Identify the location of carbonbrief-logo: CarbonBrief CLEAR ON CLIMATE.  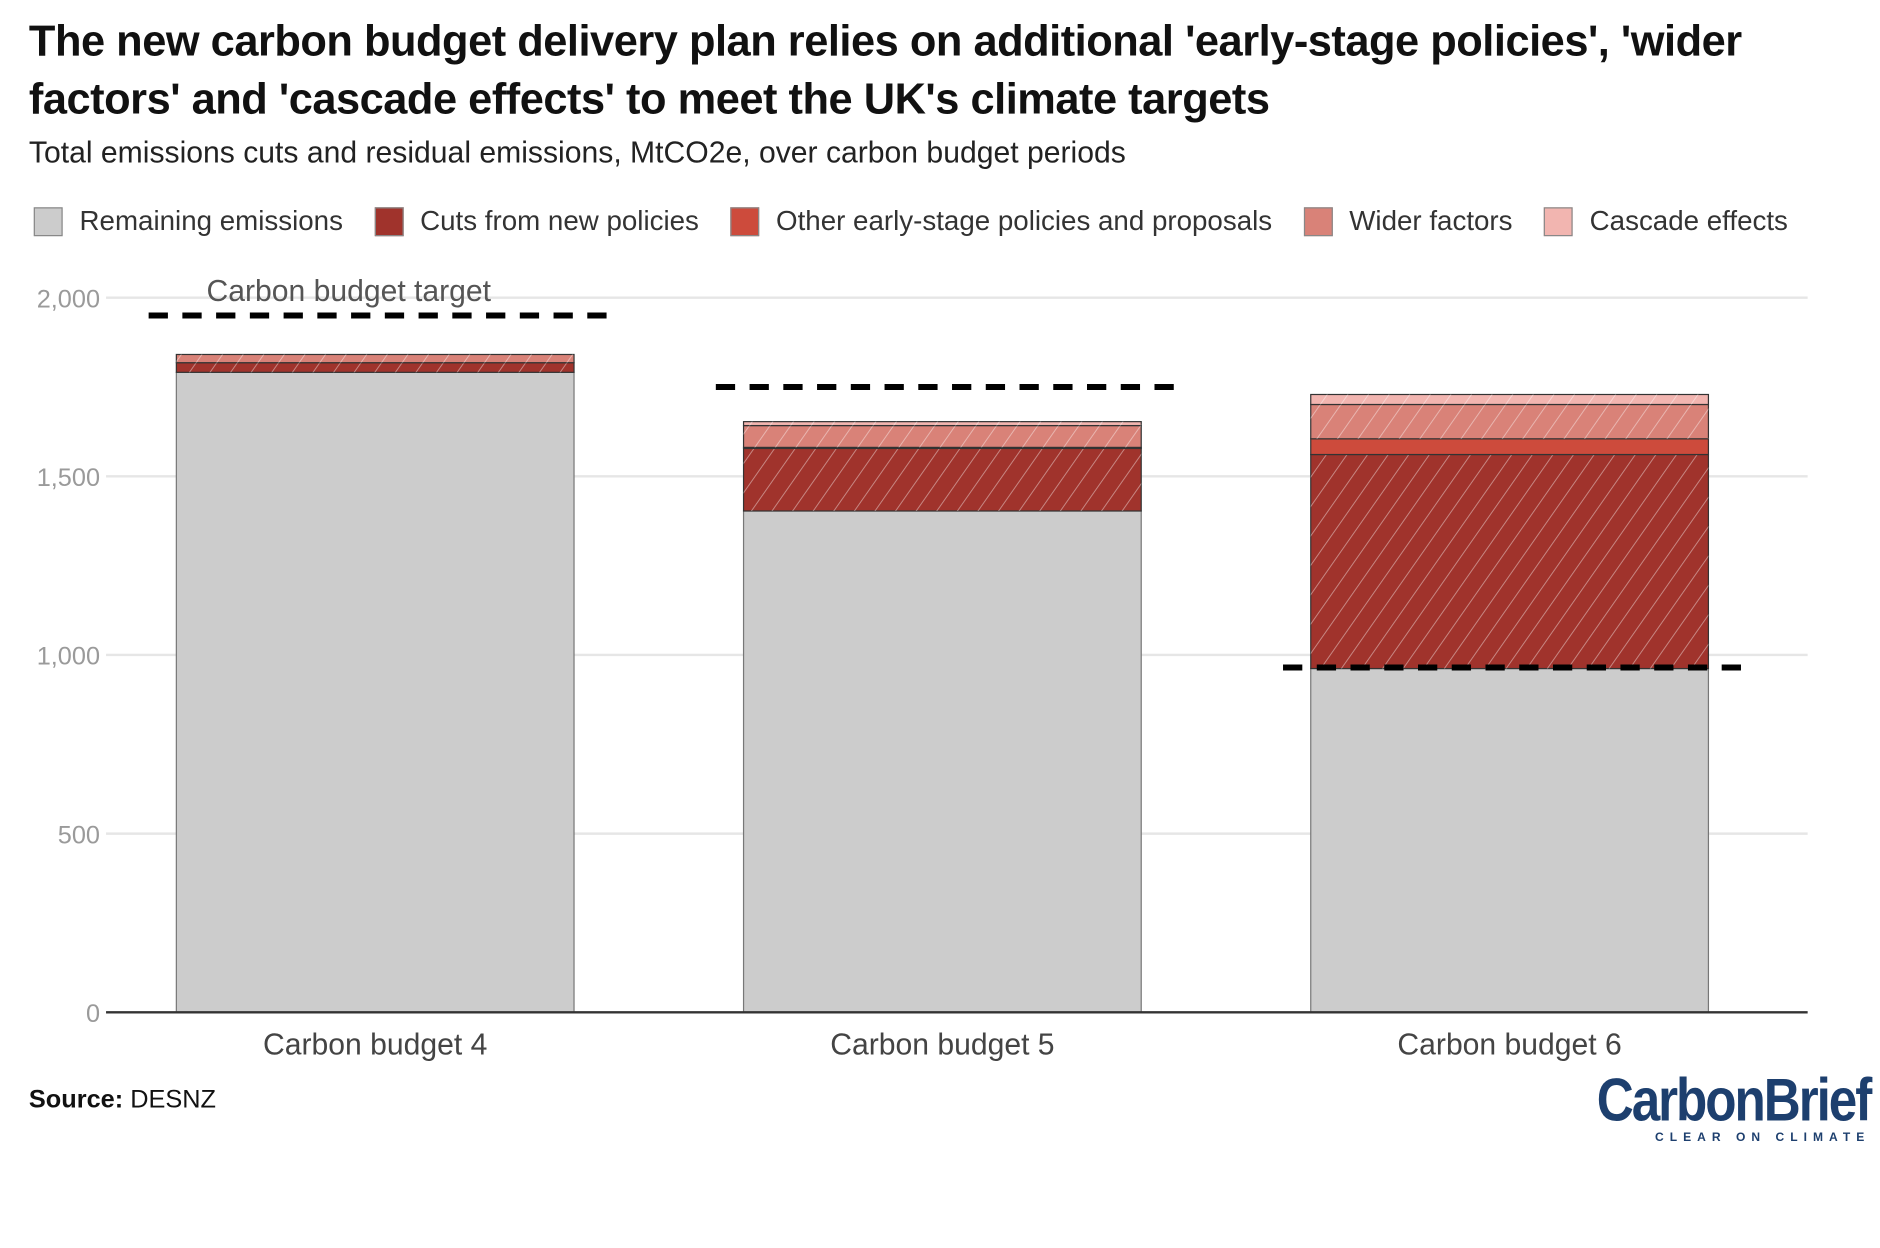
(1710, 1105).